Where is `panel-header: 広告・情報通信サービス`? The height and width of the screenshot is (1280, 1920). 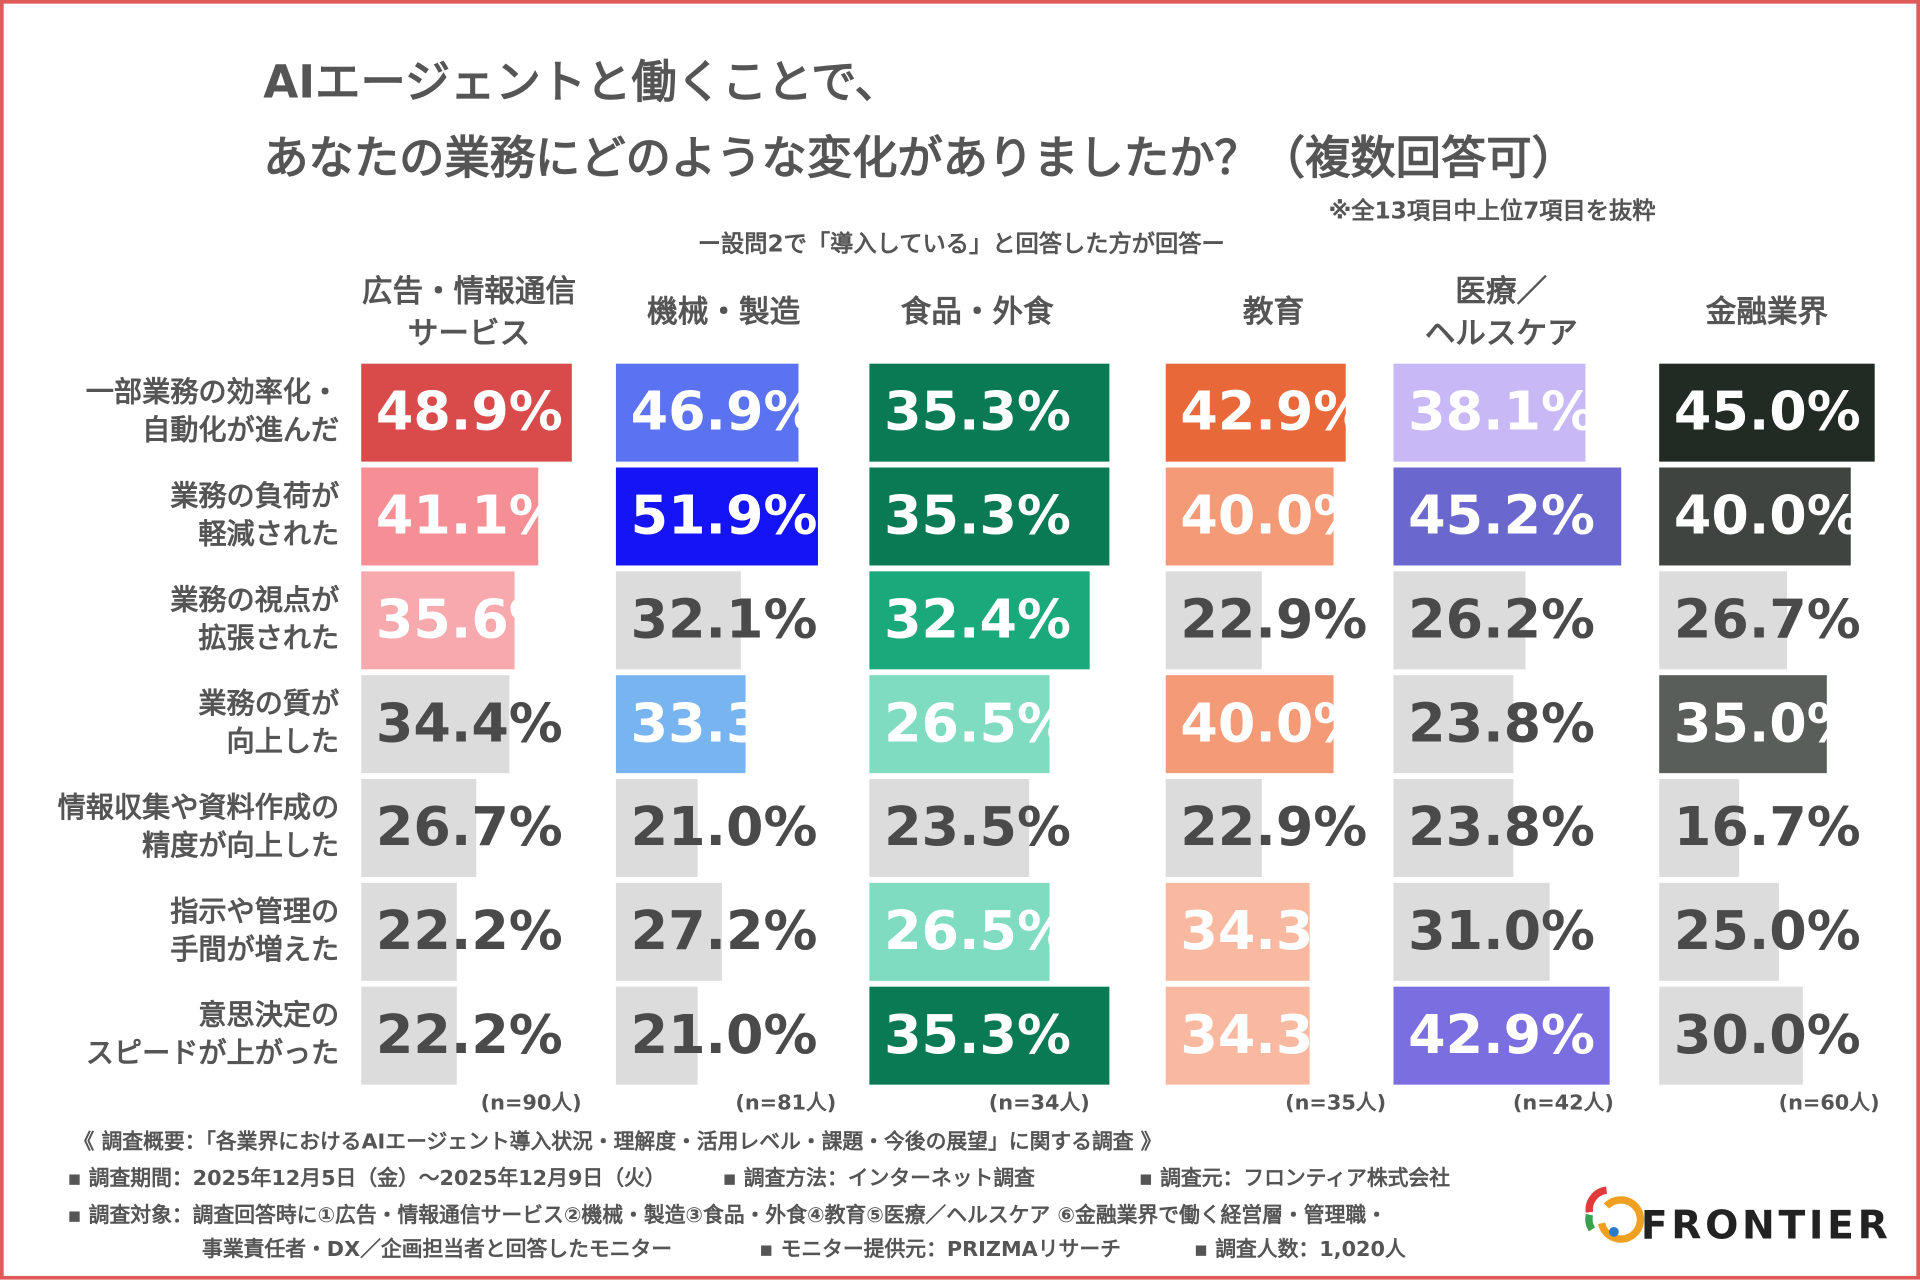 panel-header: 広告・情報通信サービス is located at coordinates (469, 312).